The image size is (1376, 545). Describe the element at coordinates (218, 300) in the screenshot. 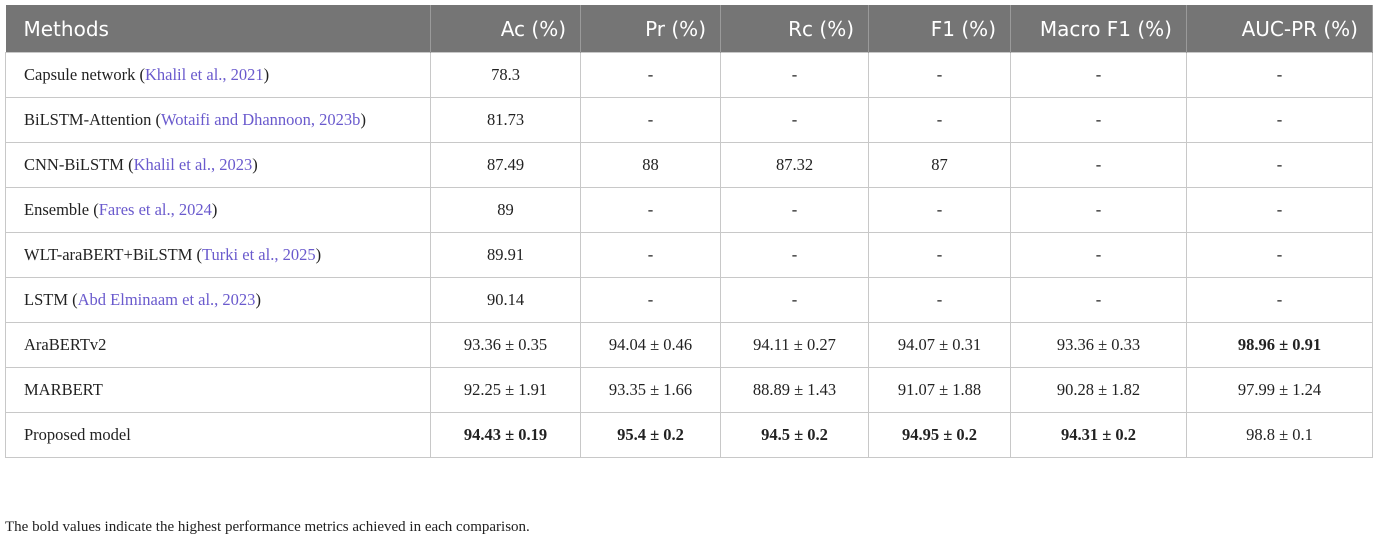

I see `method-cell: LSTM (Abd Elminaam et al., 2023)` at that location.